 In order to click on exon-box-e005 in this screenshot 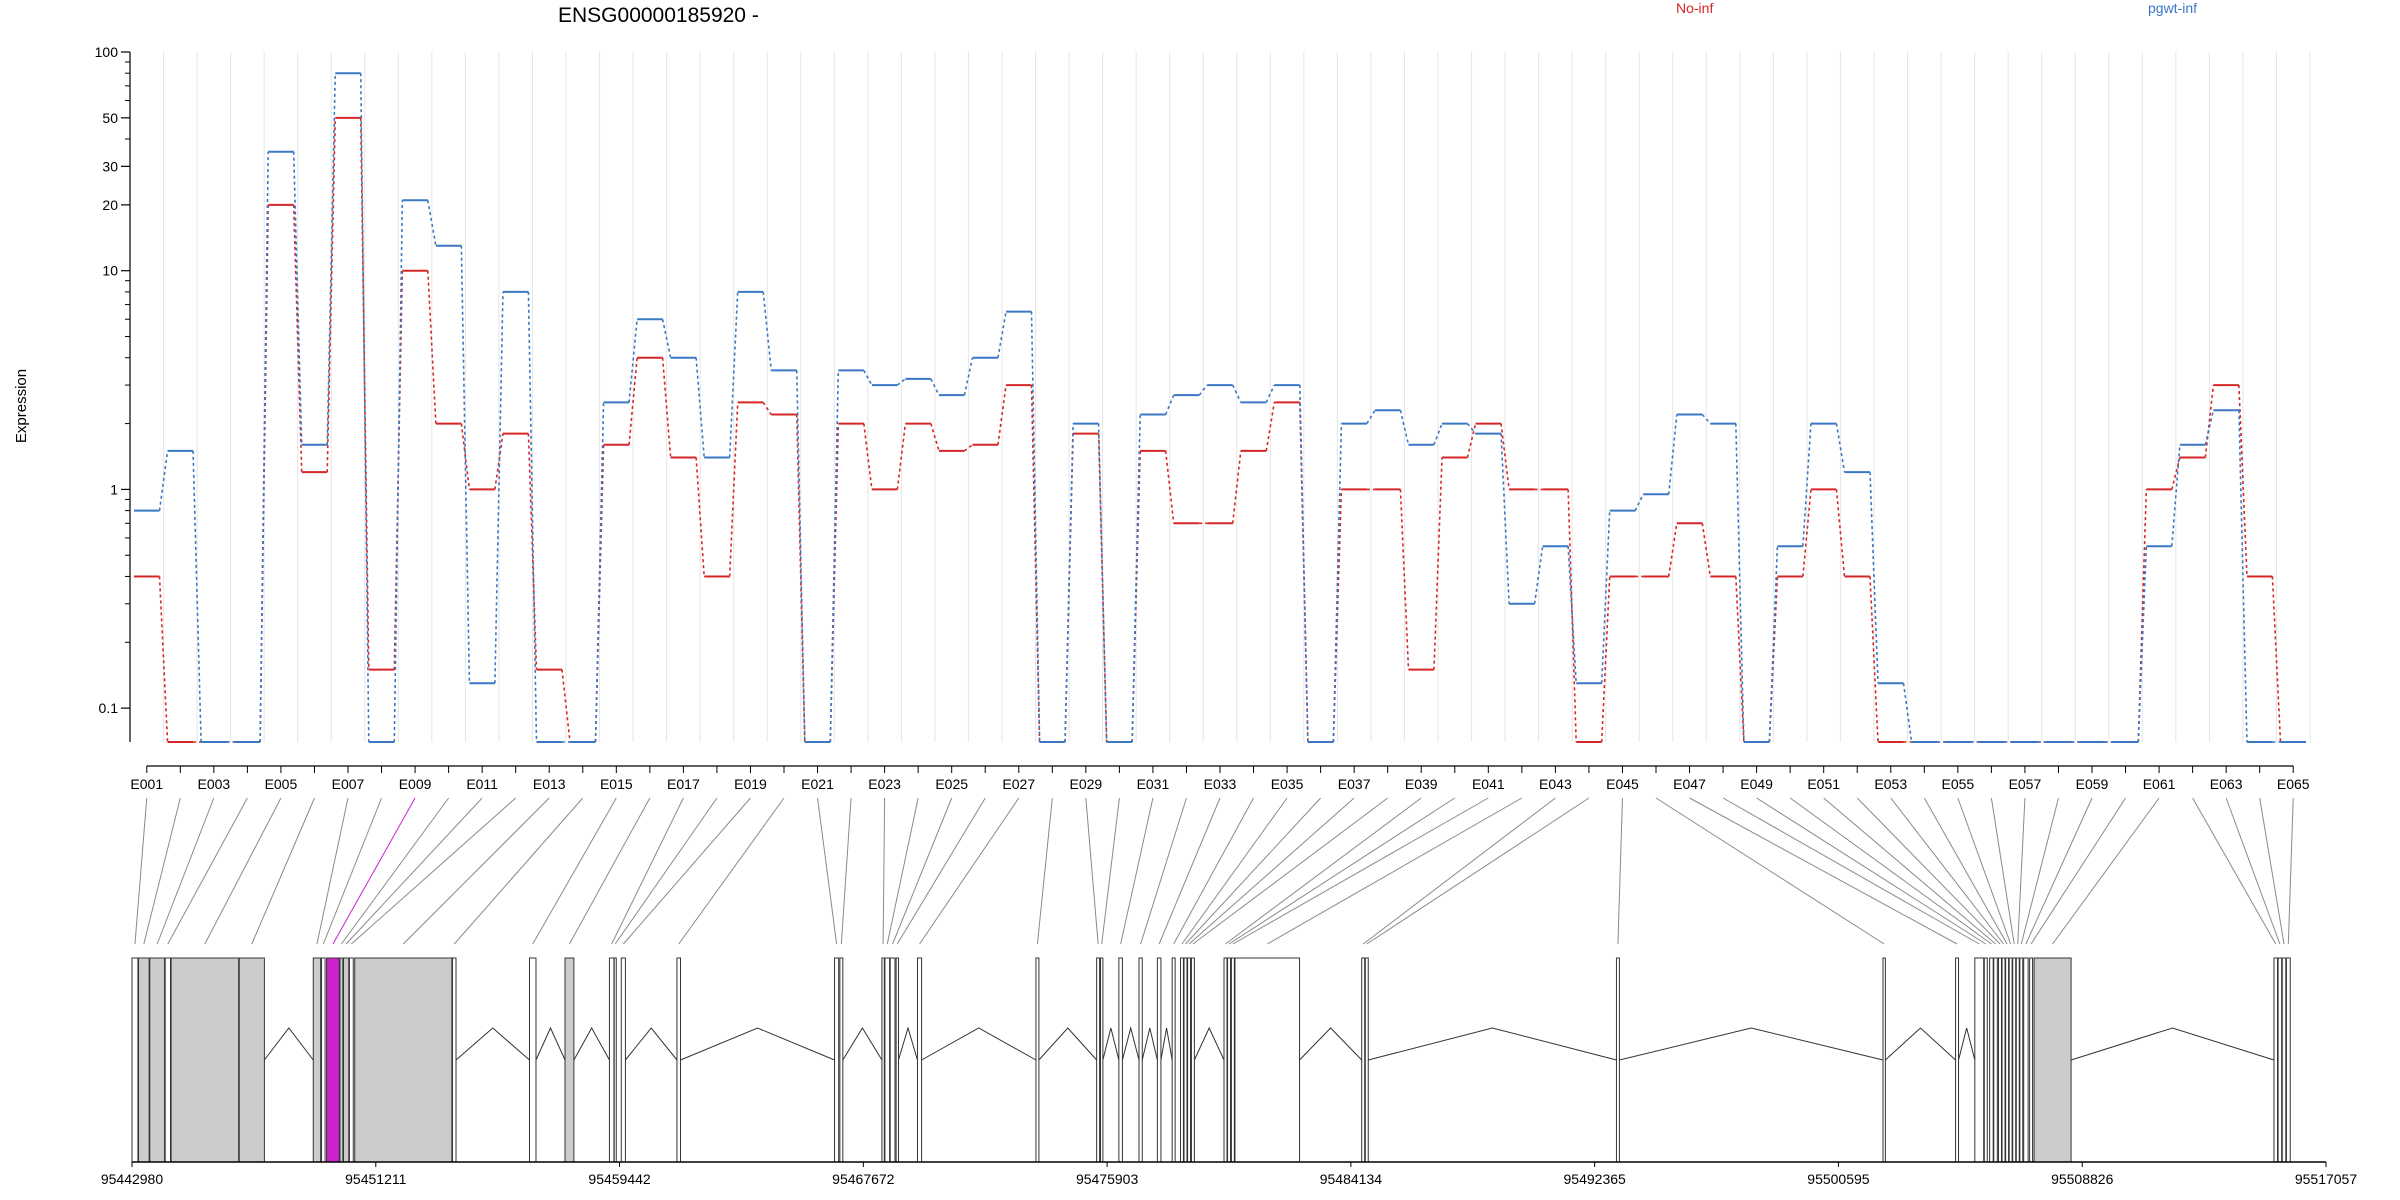, I will do `click(205, 1060)`.